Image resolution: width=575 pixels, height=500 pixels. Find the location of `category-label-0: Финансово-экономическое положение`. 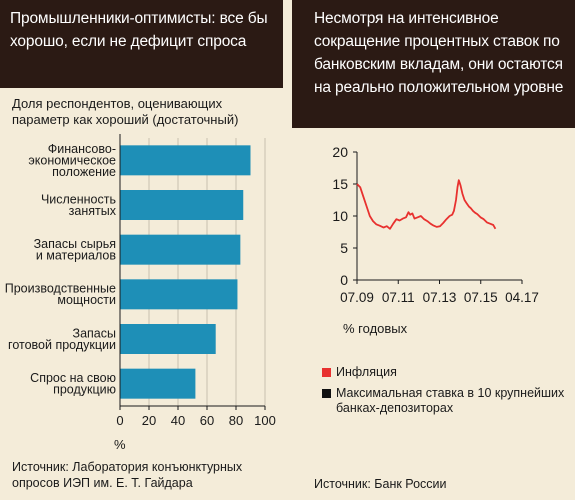

category-label-0: Финансово-экономическое положение is located at coordinates (72, 160).